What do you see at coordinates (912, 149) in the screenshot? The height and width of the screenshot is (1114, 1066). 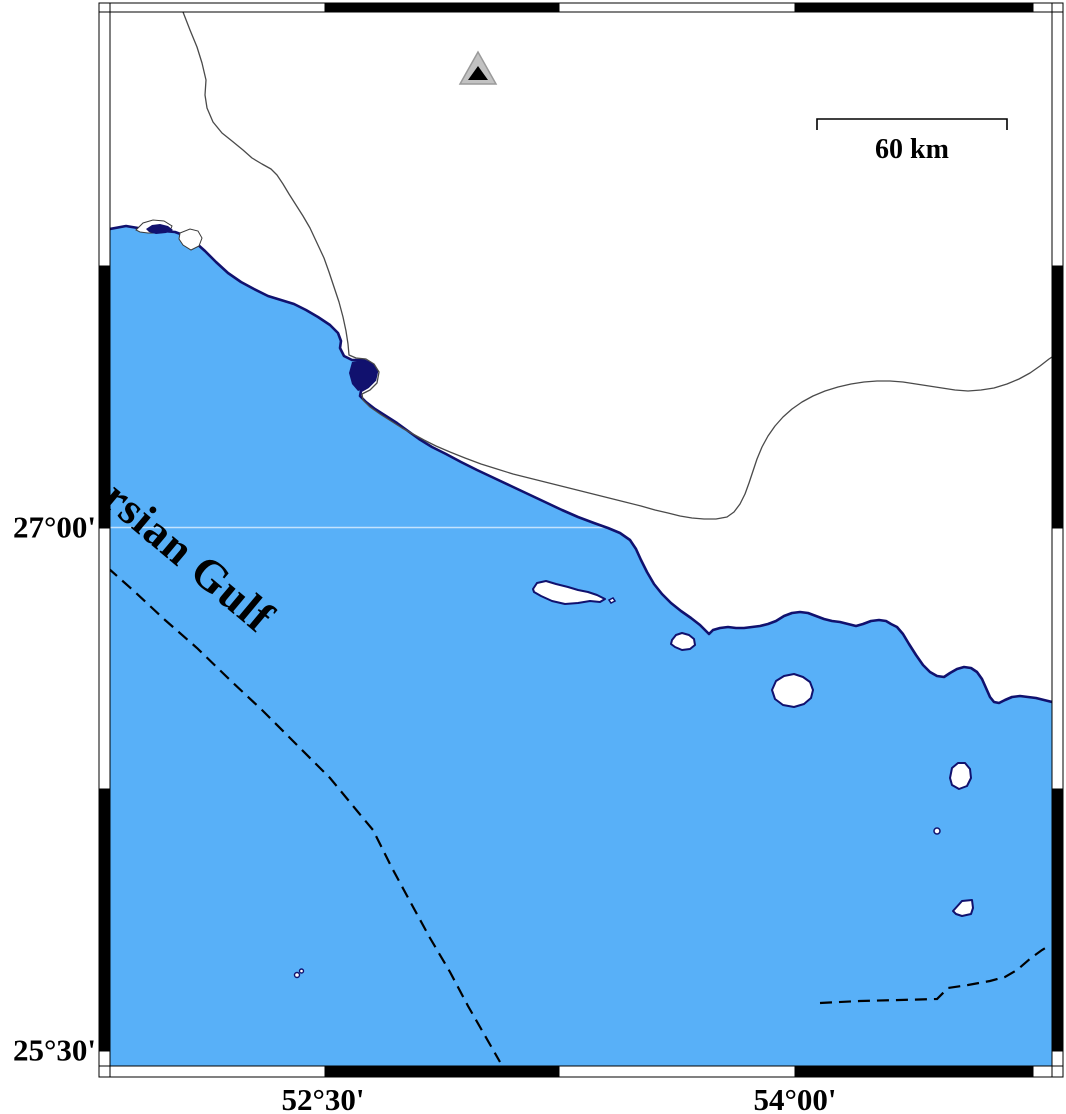 I see `scale-bar-label: 60 km` at bounding box center [912, 149].